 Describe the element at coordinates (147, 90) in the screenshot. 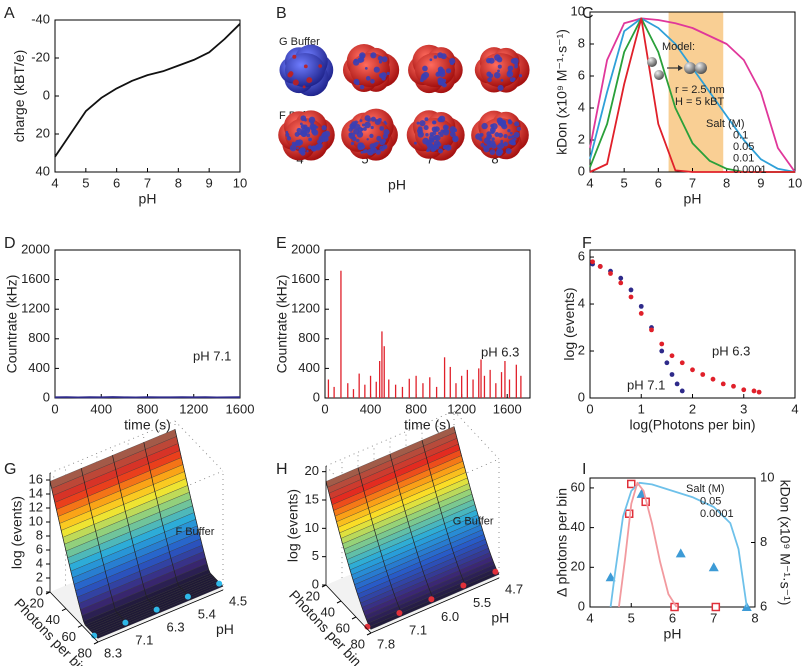

I see `series-line` at that location.